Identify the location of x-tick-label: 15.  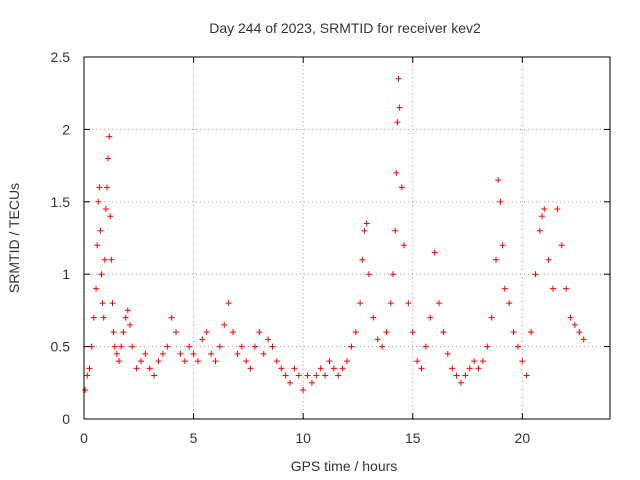
(413, 438).